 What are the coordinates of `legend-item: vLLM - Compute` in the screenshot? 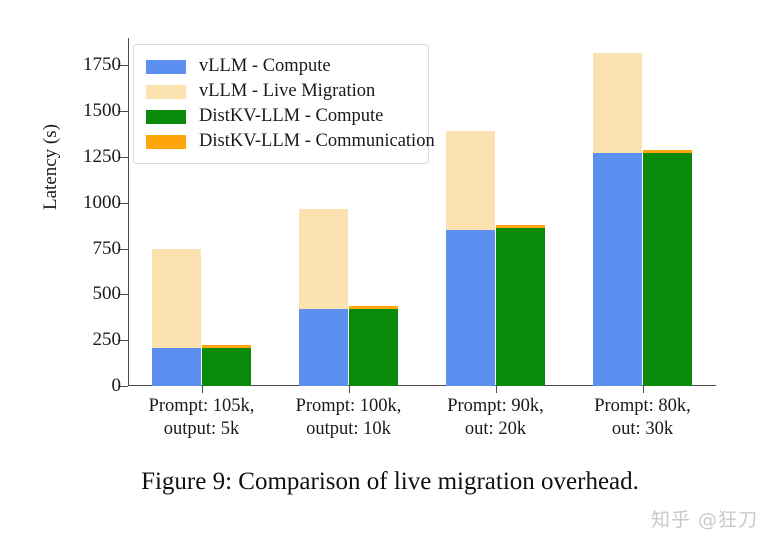 It's located at (281, 66).